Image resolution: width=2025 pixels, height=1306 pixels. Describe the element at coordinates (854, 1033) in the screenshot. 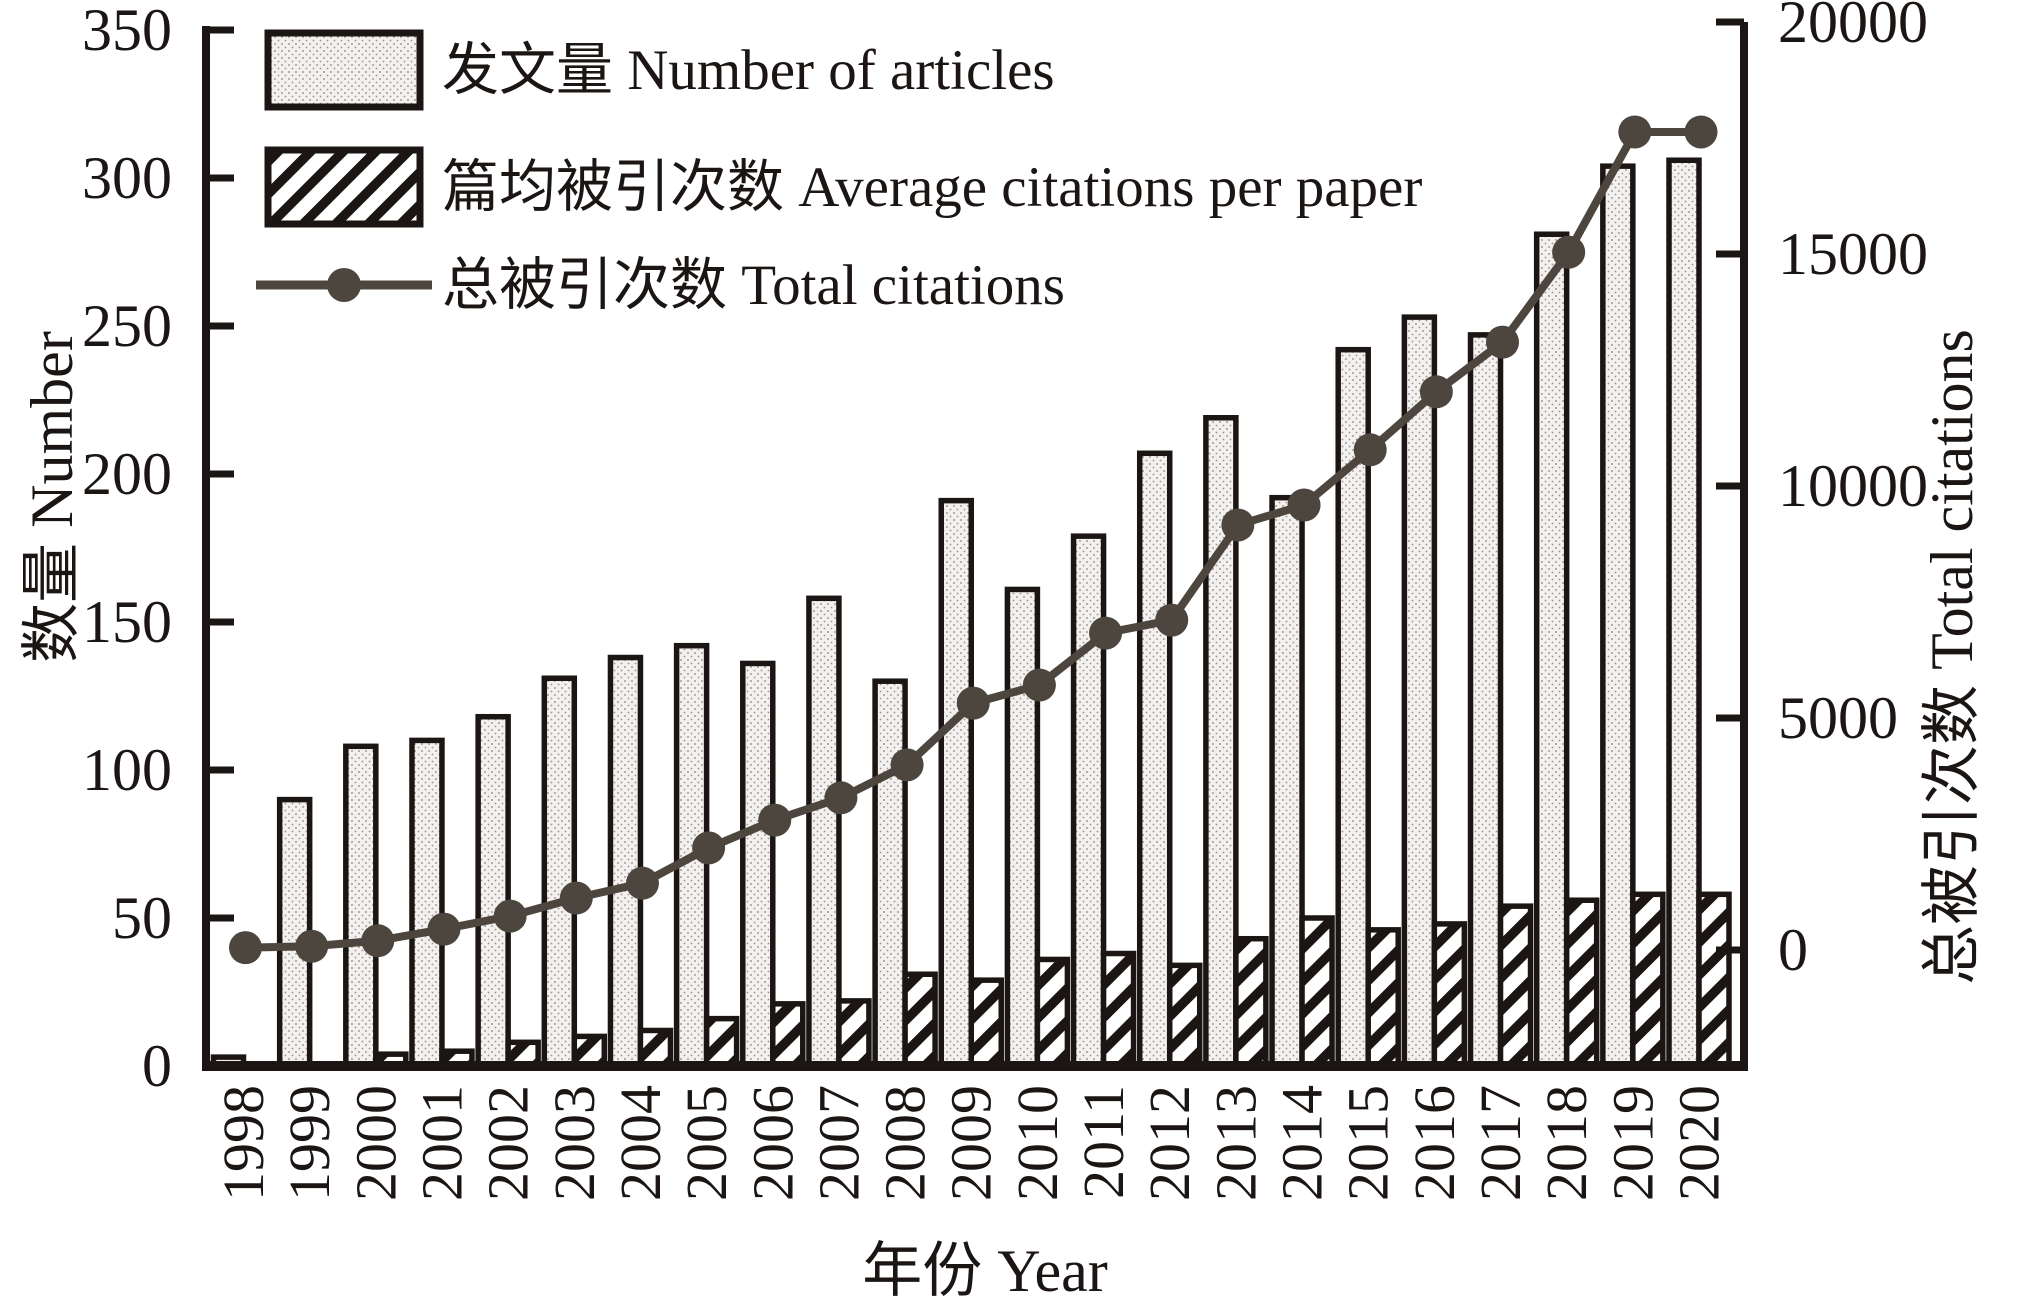

I see `bar-average-citations-2007` at that location.